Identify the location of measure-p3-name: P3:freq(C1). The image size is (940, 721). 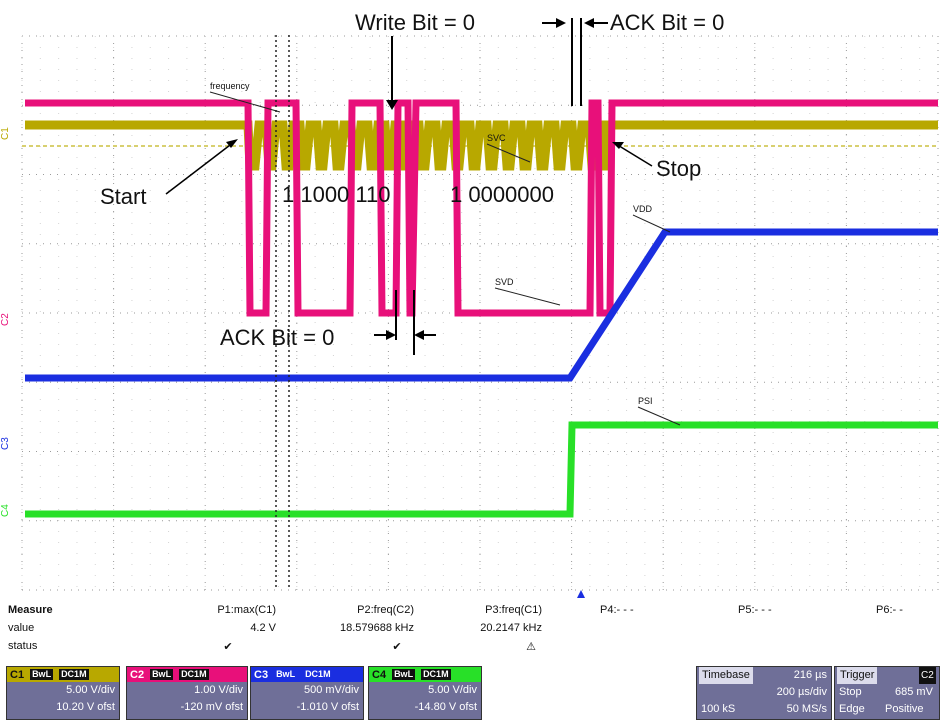
(513, 610).